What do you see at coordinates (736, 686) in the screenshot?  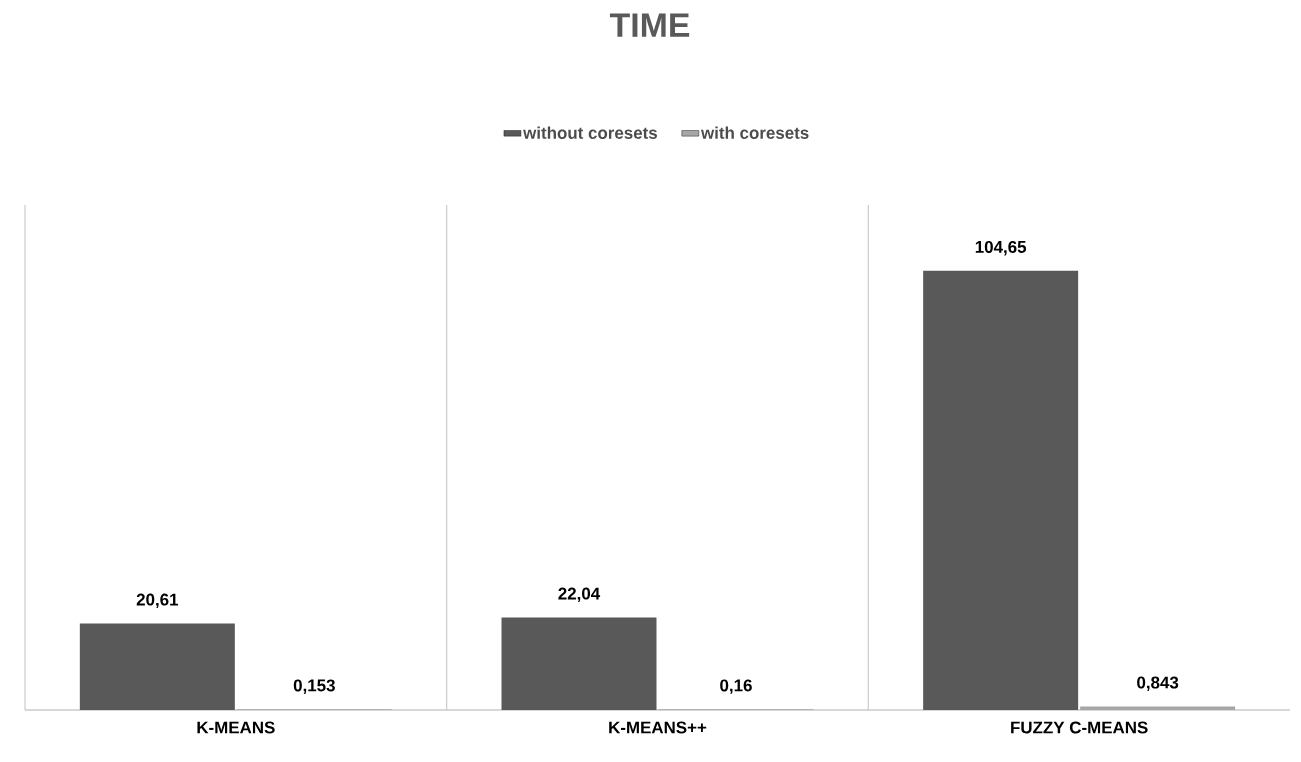 I see `data-label: 0,16` at bounding box center [736, 686].